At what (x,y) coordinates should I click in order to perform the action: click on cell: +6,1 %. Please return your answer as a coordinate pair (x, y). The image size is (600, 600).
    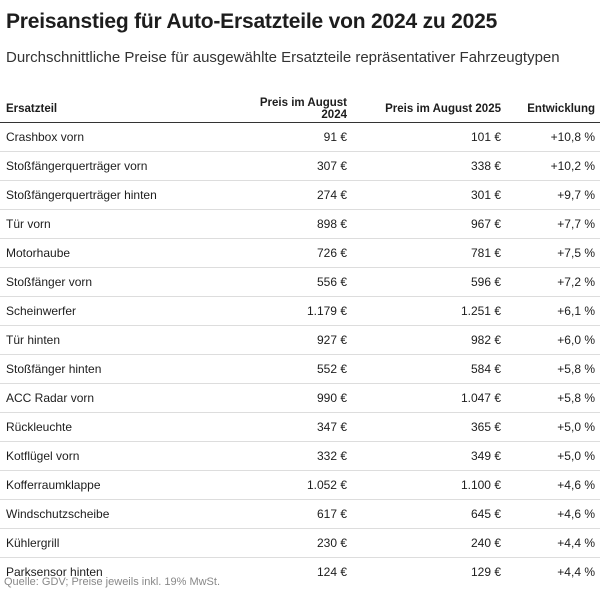
    Looking at the image, I should click on (576, 311).